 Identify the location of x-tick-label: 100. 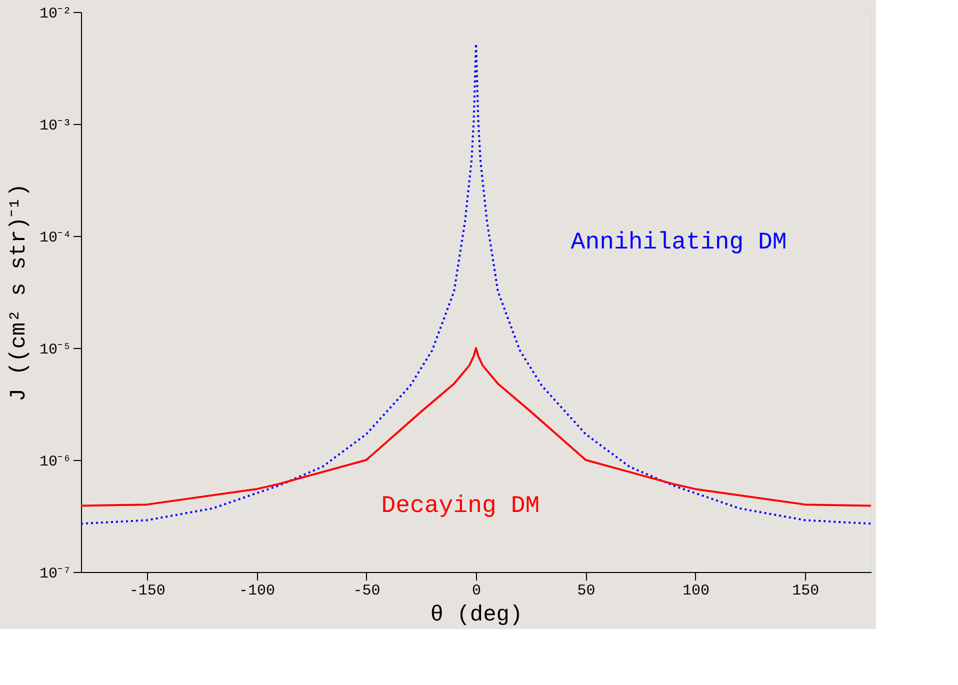
(696, 591).